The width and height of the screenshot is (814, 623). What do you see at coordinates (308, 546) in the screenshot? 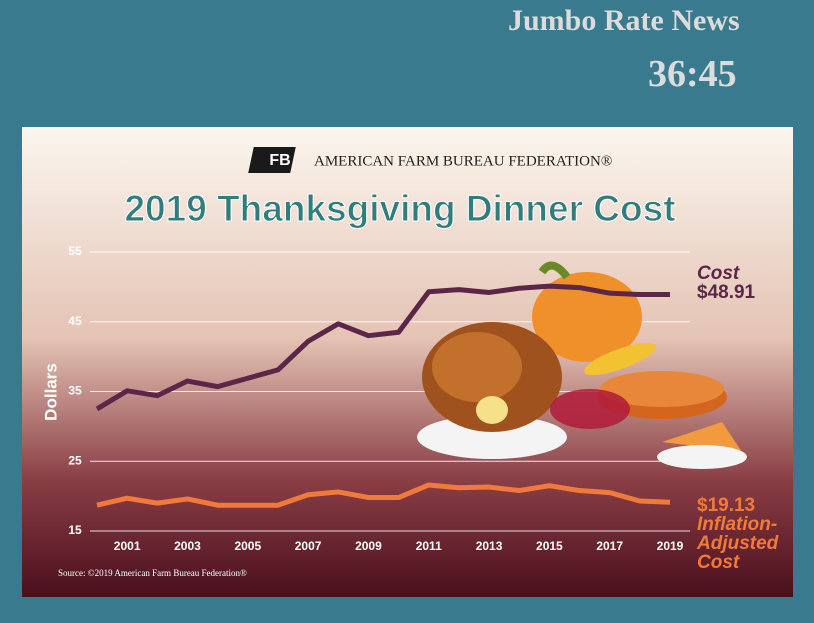
I see `x-tick-label: 2007` at bounding box center [308, 546].